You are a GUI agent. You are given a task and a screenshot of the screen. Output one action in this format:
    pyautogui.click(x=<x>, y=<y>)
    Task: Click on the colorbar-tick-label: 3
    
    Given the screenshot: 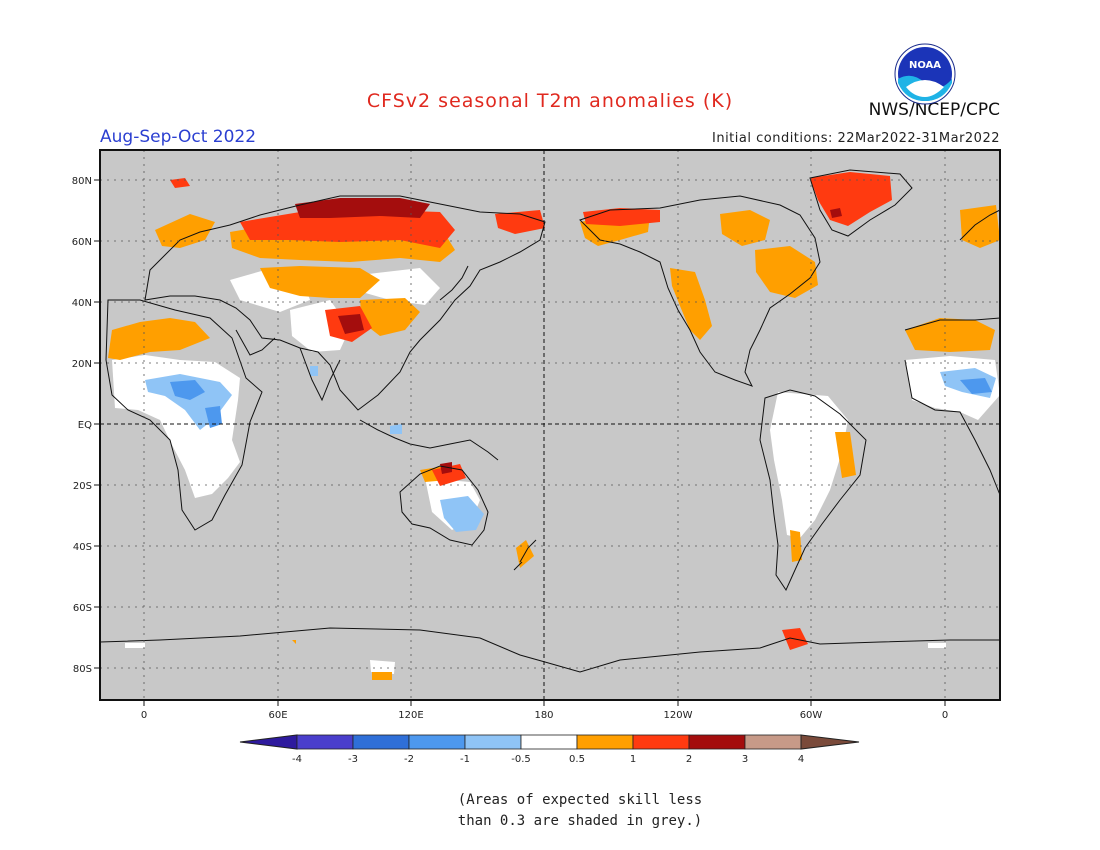 What is the action you would take?
    pyautogui.click(x=745, y=759)
    